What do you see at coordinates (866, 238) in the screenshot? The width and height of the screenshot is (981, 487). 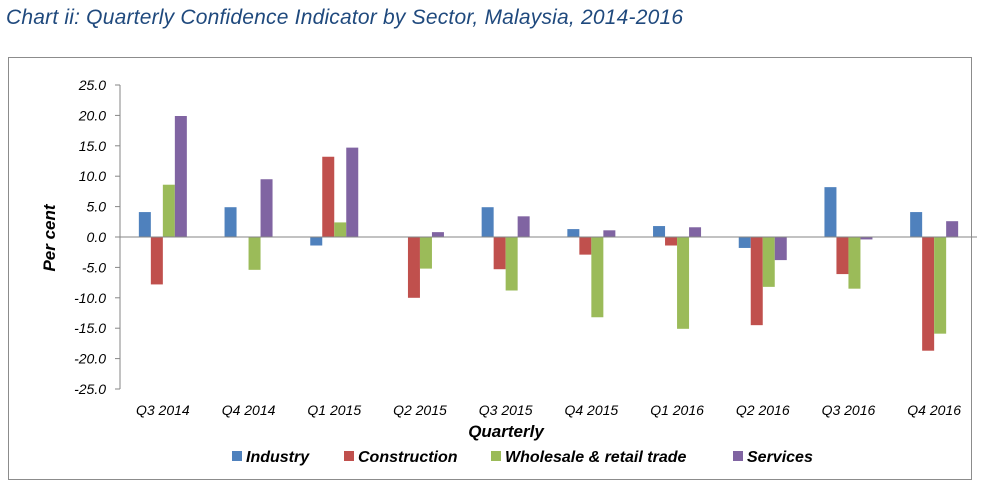 I see `bar-services-q3-2016` at bounding box center [866, 238].